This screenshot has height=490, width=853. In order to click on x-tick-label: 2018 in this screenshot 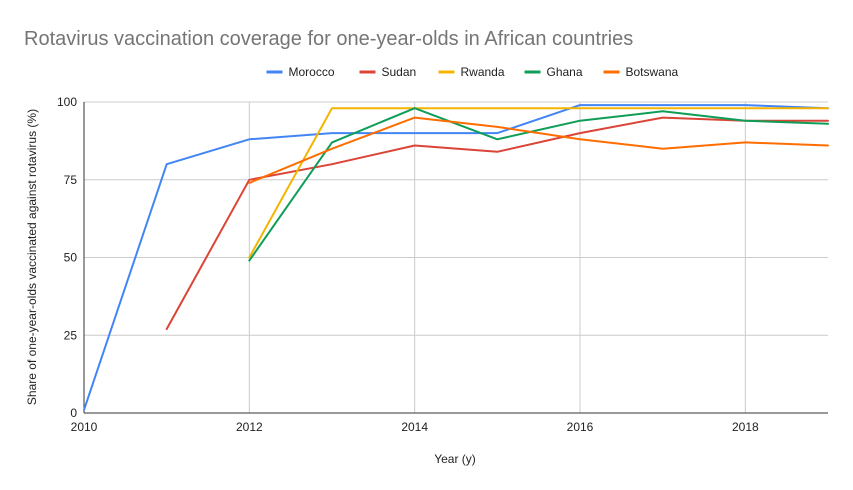, I will do `click(745, 427)`.